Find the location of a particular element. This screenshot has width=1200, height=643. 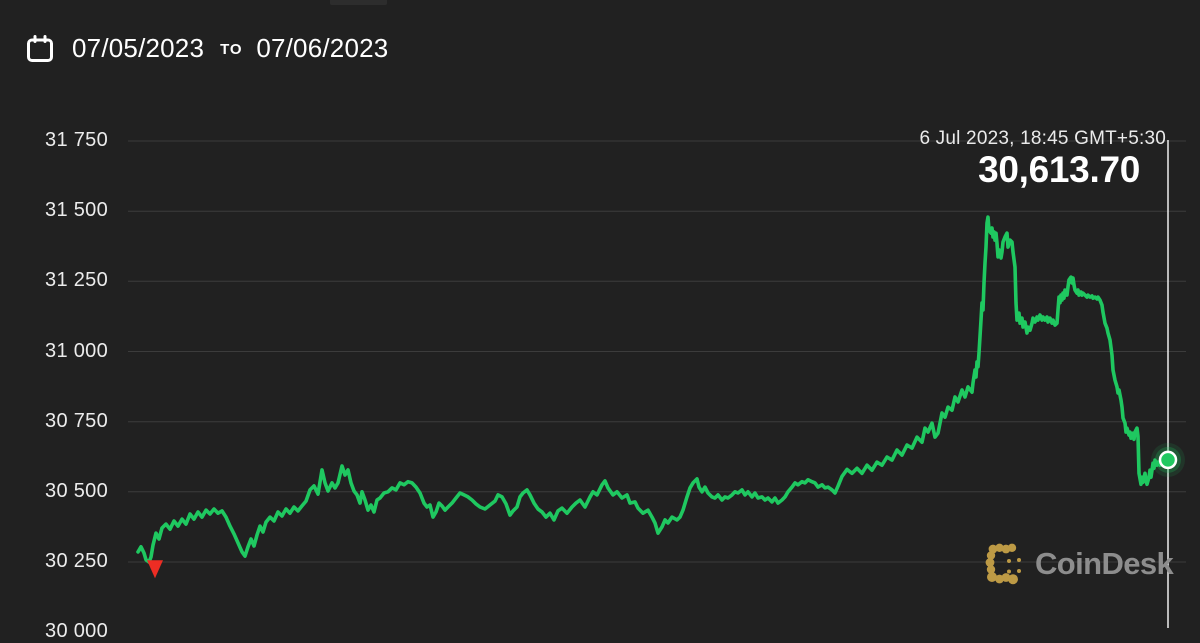

y-axis-tick-label: 30 250 is located at coordinates (76, 561).